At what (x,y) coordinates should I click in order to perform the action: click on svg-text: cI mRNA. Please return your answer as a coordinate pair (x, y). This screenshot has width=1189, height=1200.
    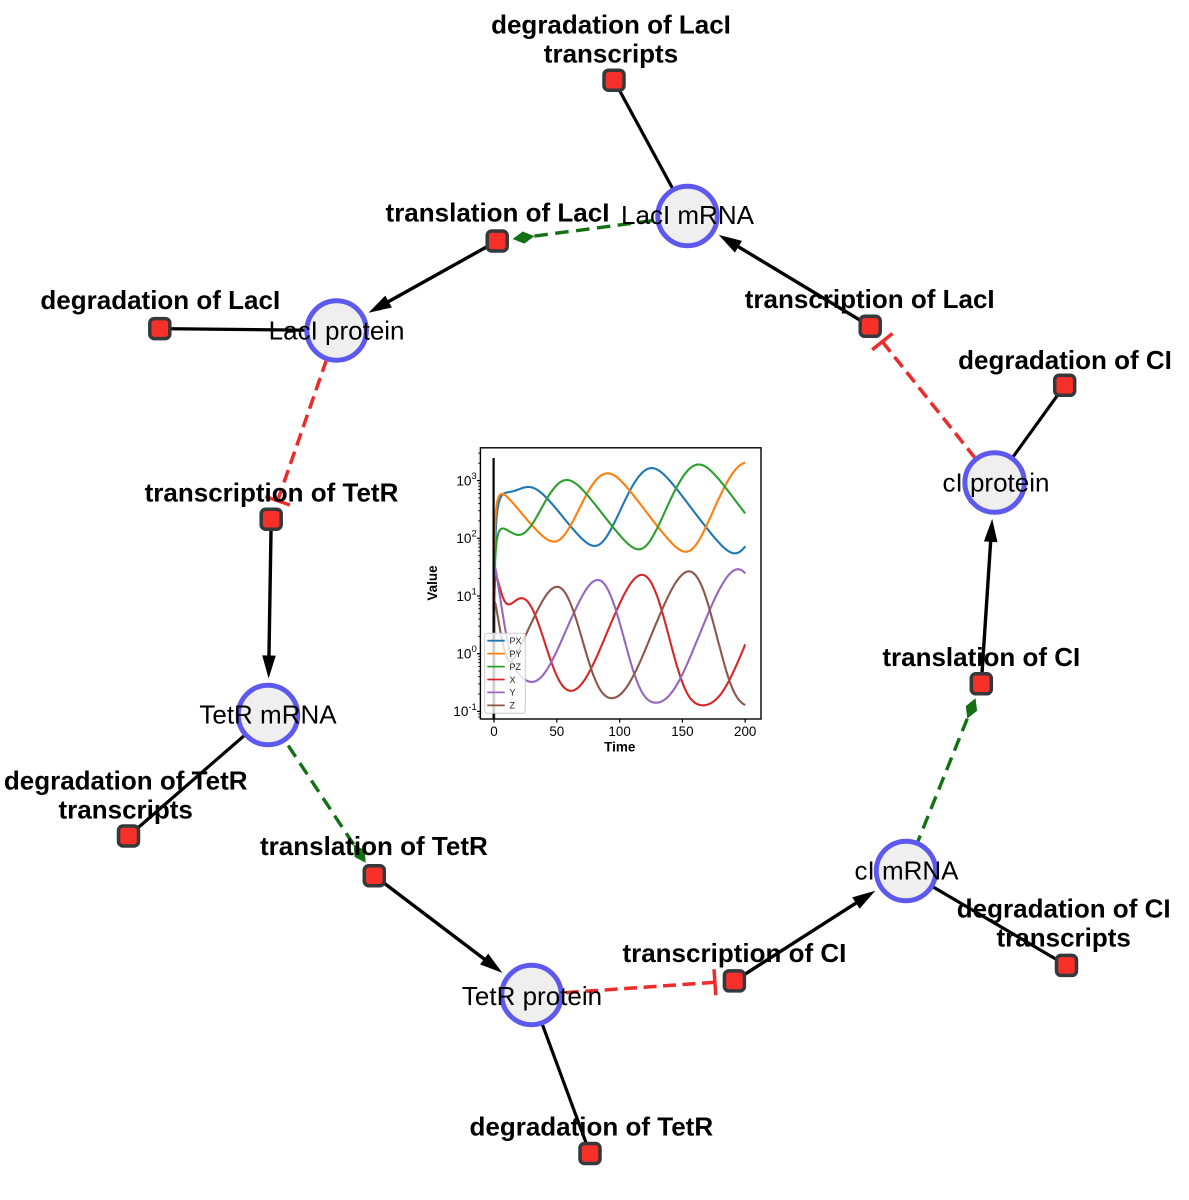
    Looking at the image, I should click on (907, 871).